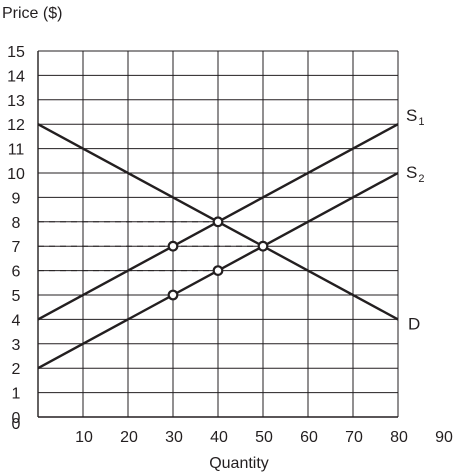 Image resolution: width=456 pixels, height=474 pixels. Describe the element at coordinates (414, 323) in the screenshot. I see `series-label-d: D` at that location.